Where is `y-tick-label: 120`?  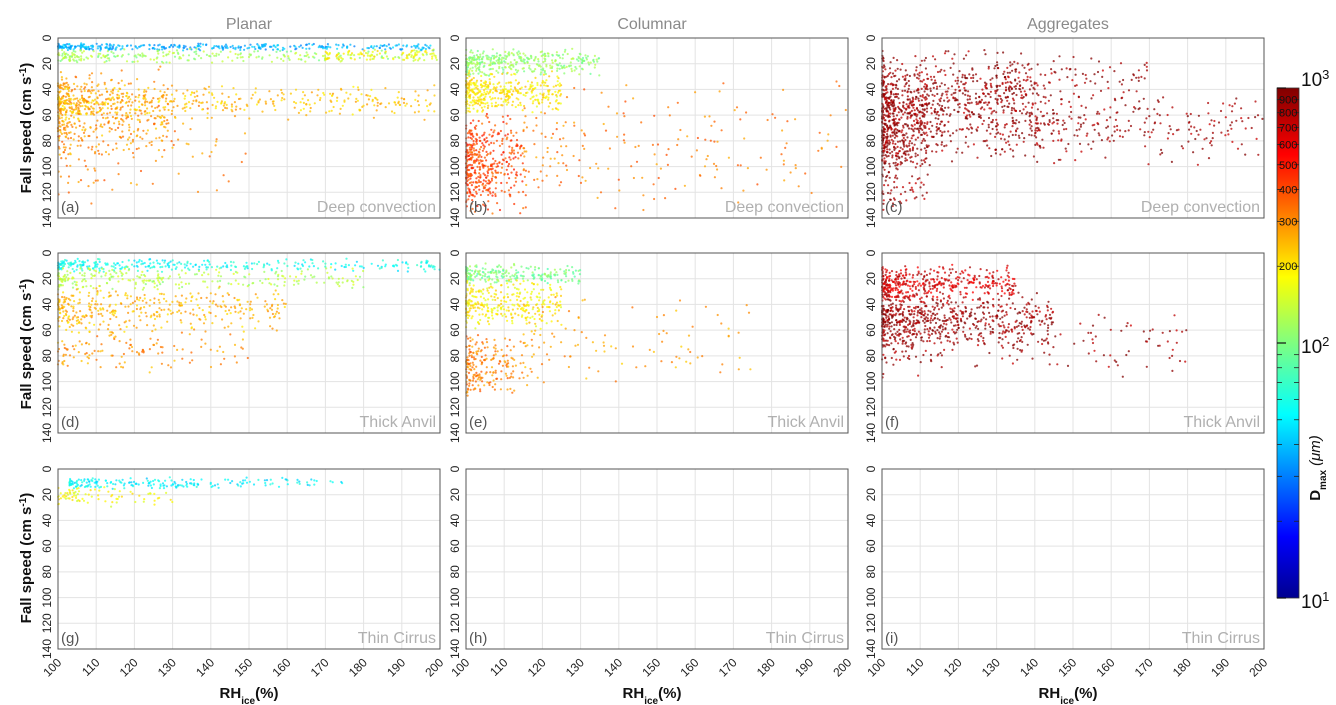
y-tick-label: 120 is located at coordinates (455, 192).